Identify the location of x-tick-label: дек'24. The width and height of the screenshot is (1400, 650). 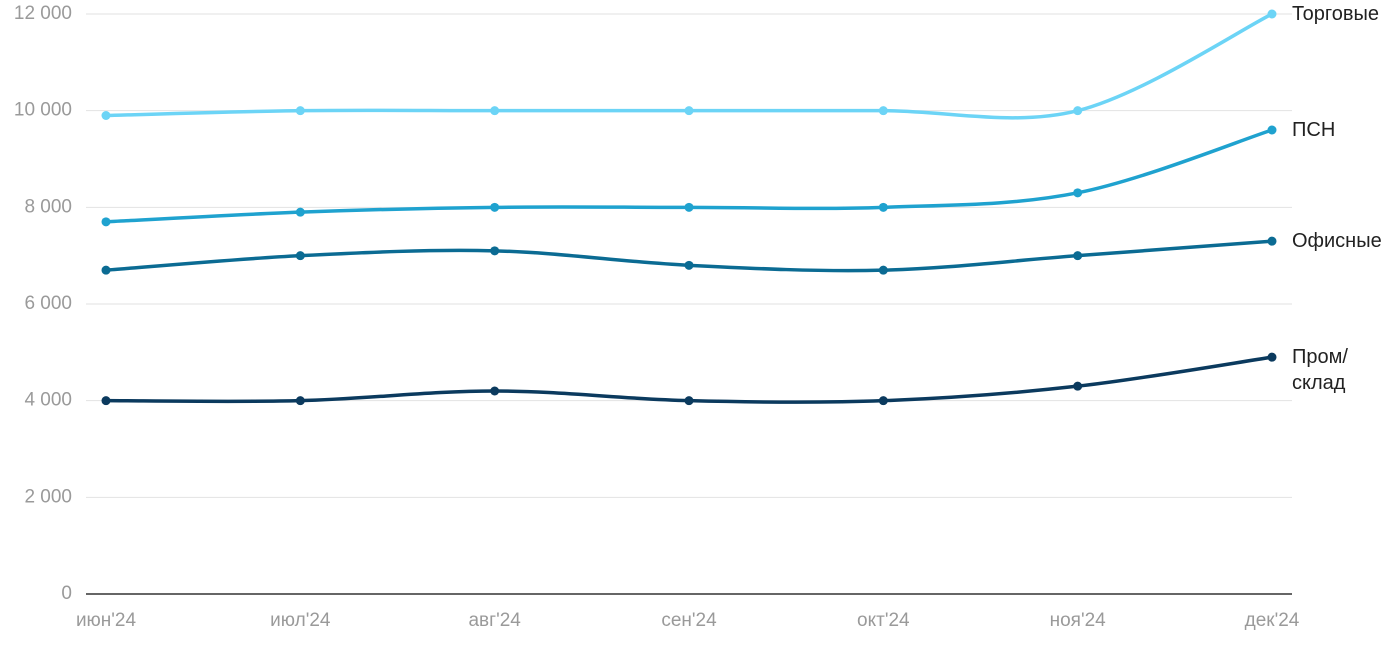
(1272, 620).